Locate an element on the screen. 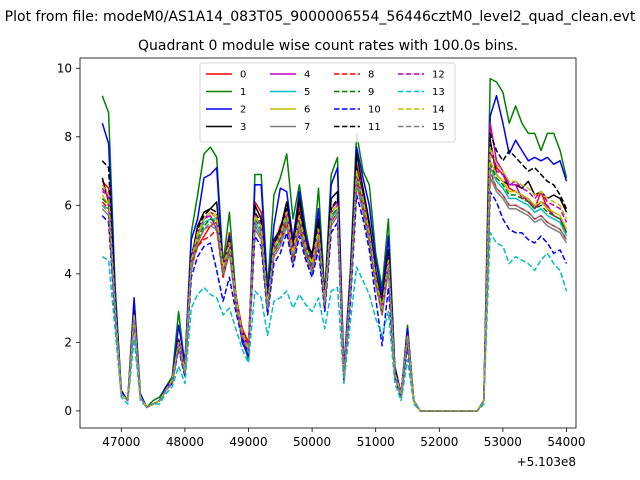 This screenshot has width=640, height=480. legend-label-12: 12 is located at coordinates (438, 75).